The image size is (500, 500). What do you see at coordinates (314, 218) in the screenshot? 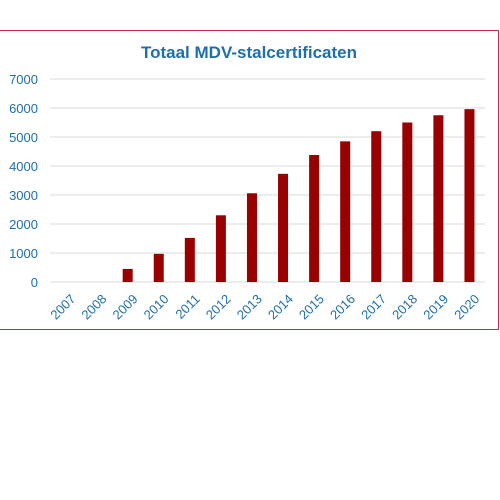
I see `bar-2015` at bounding box center [314, 218].